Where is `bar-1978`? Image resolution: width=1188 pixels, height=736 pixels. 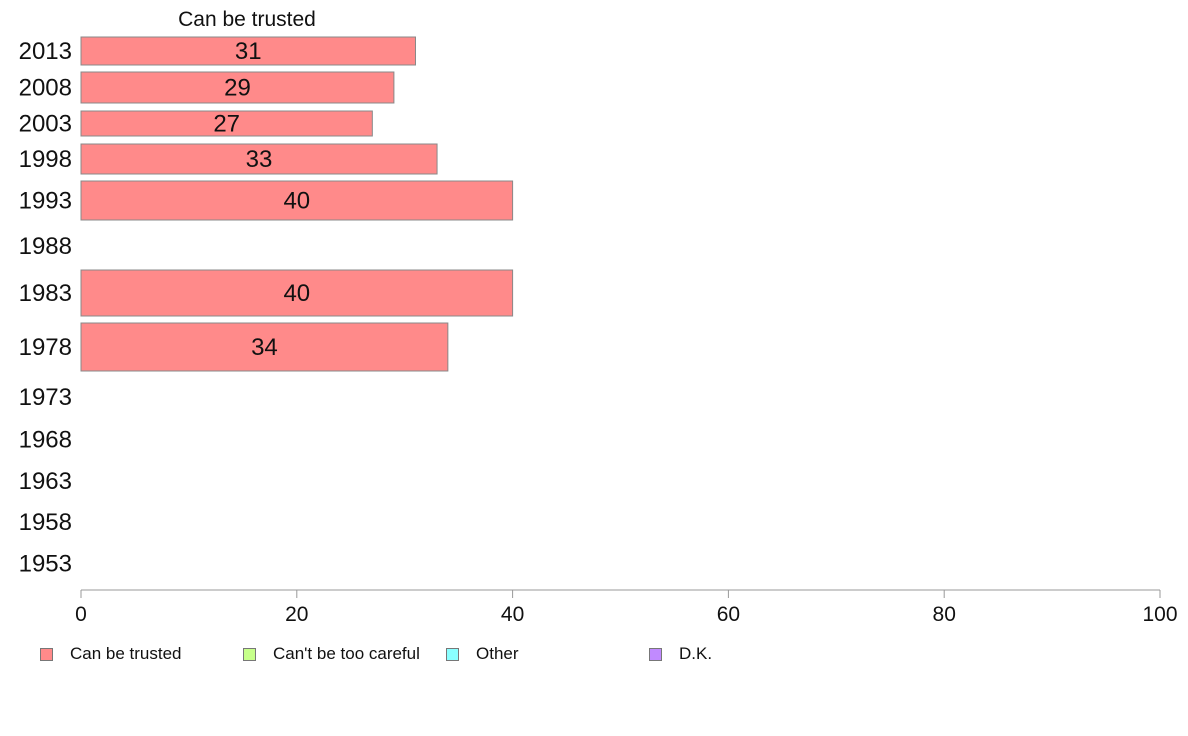
bar-1978 is located at coordinates (264, 347).